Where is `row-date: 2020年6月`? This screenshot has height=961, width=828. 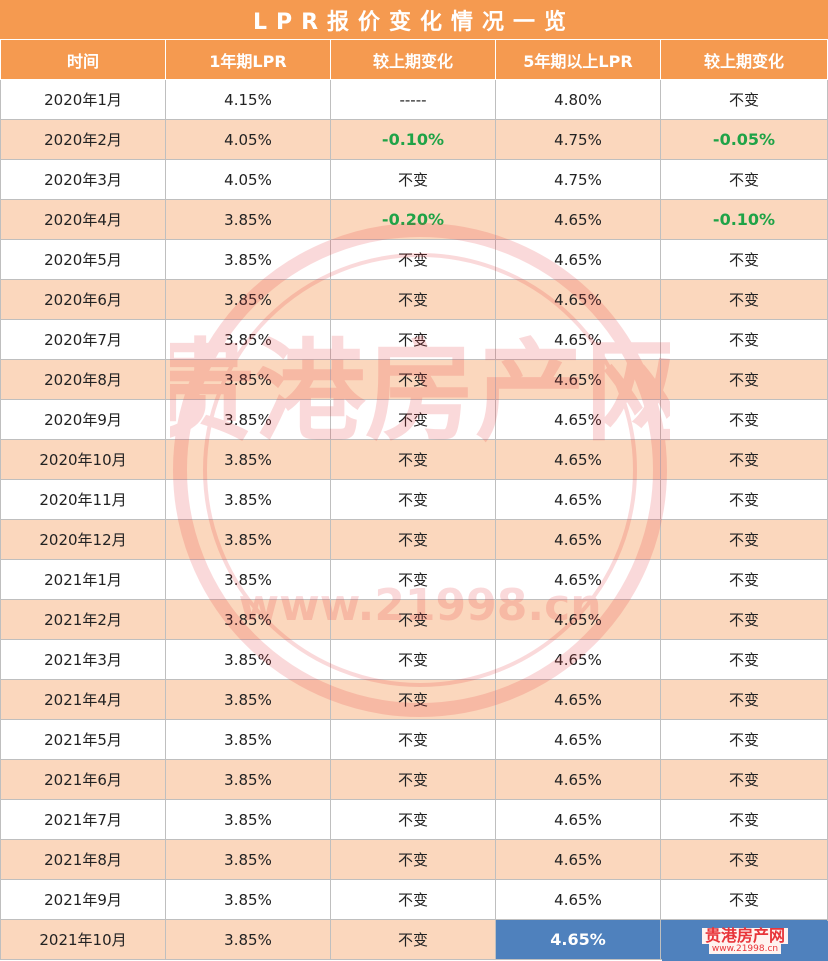 row-date: 2020年6月 is located at coordinates (83, 300).